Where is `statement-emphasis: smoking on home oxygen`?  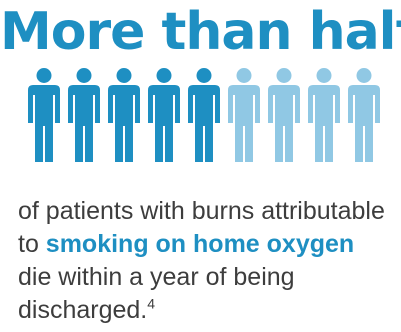
statement-emphasis: smoking on home oxygen is located at coordinates (200, 244).